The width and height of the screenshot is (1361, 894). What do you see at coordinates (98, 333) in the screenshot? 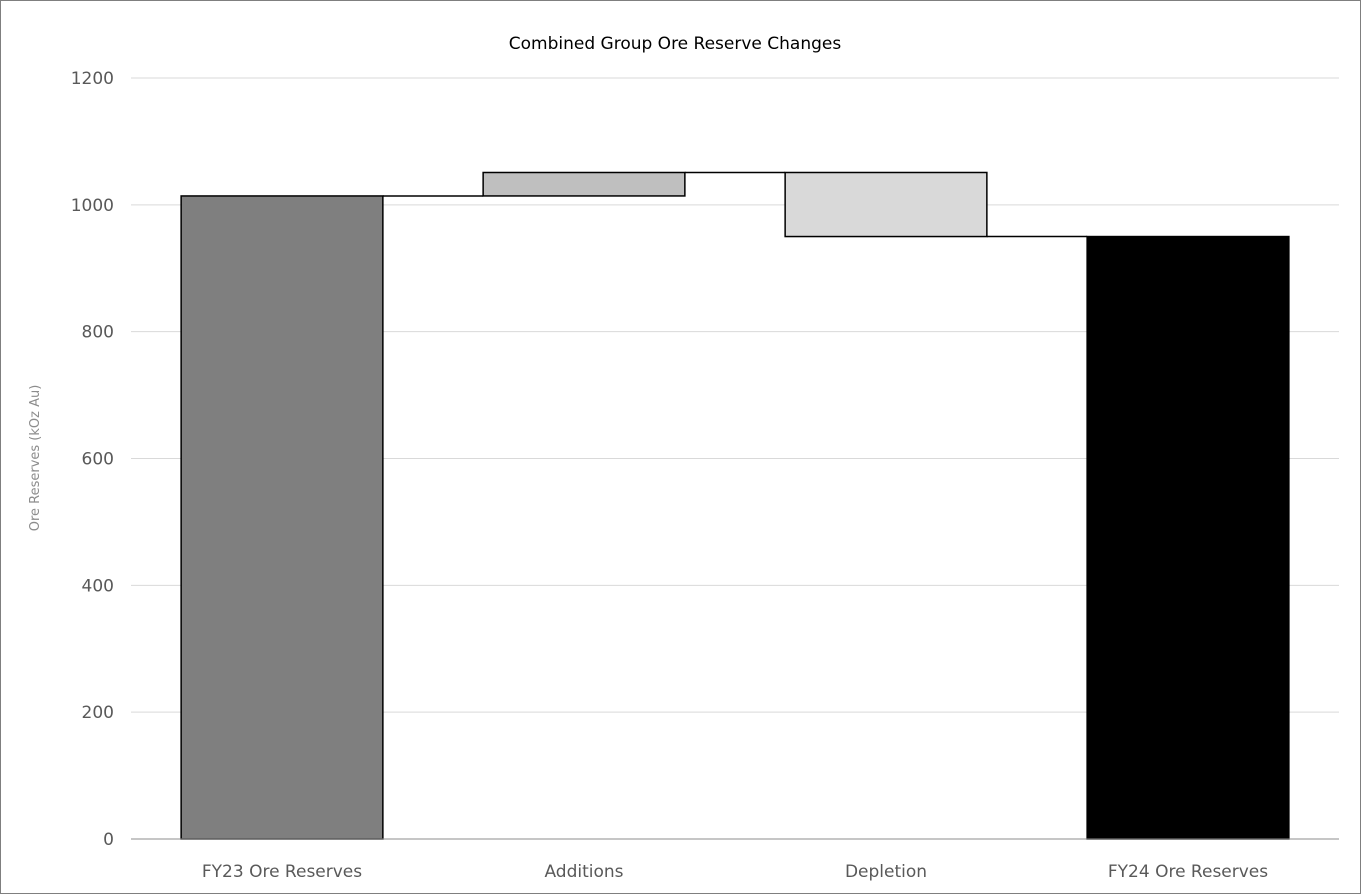
I see `y-tick-label: 800` at bounding box center [98, 333].